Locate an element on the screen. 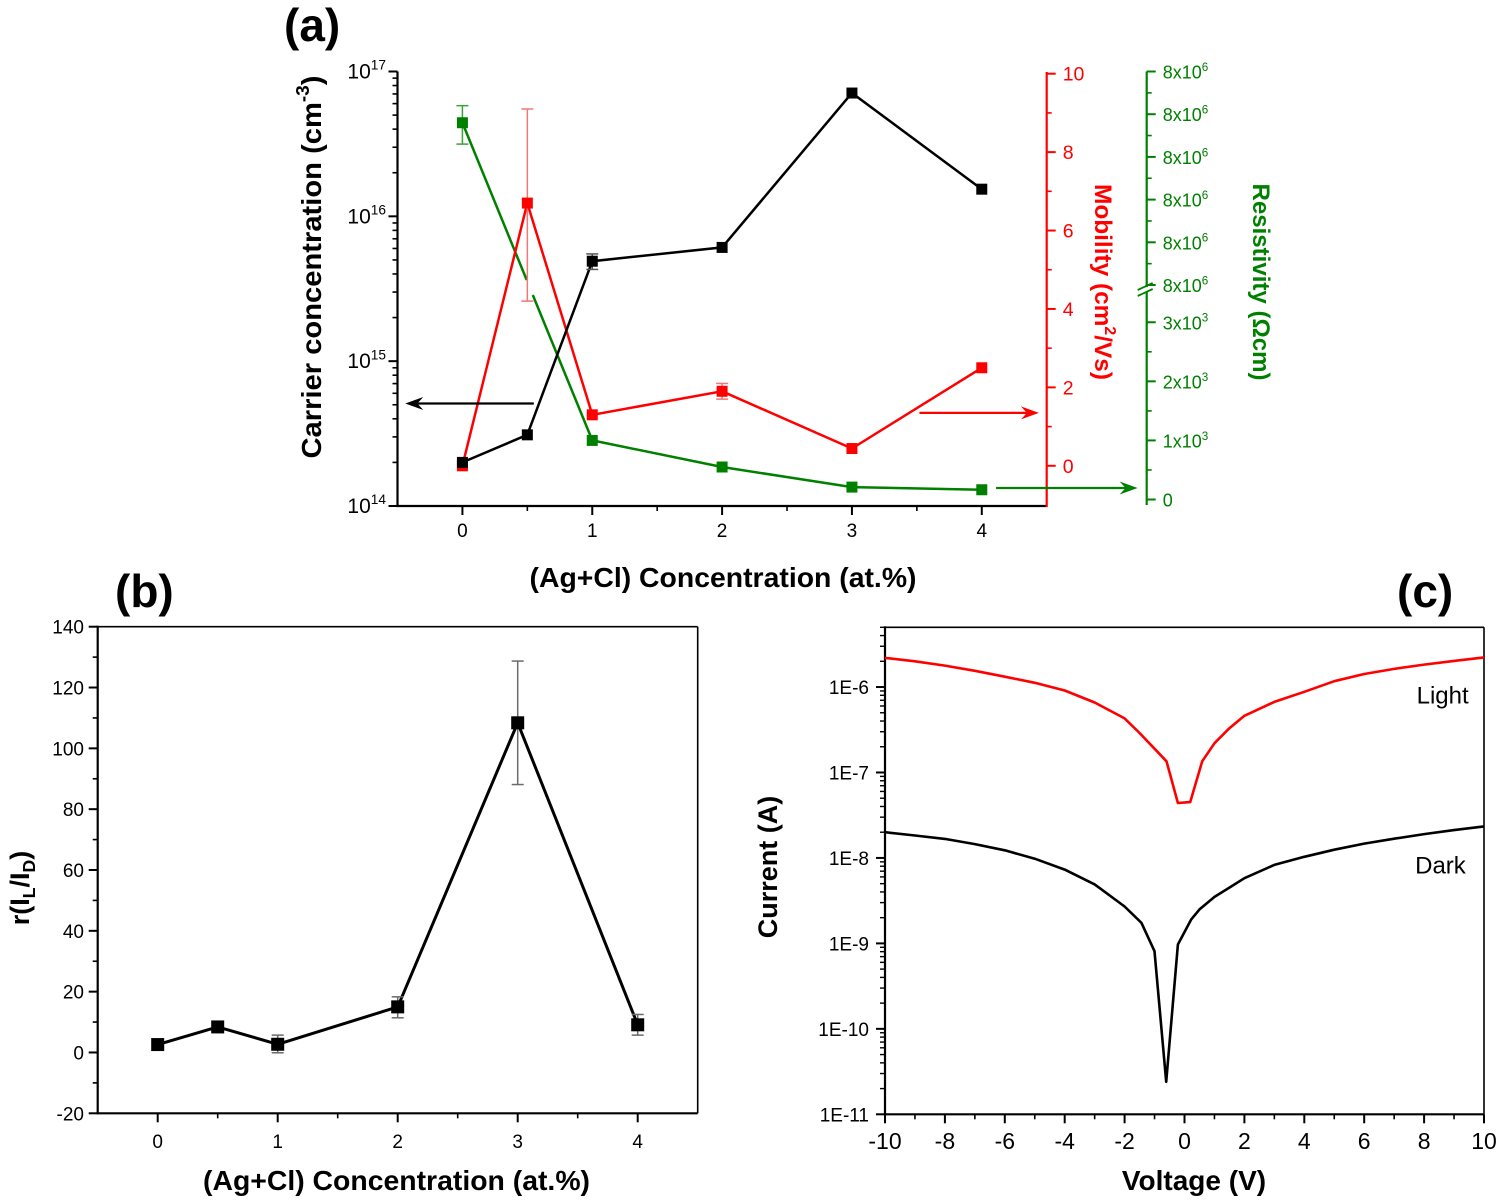 This screenshot has width=1500, height=1203. a-carrier-axis-title: Carrier concentration (cm-3) is located at coordinates (310, 267).